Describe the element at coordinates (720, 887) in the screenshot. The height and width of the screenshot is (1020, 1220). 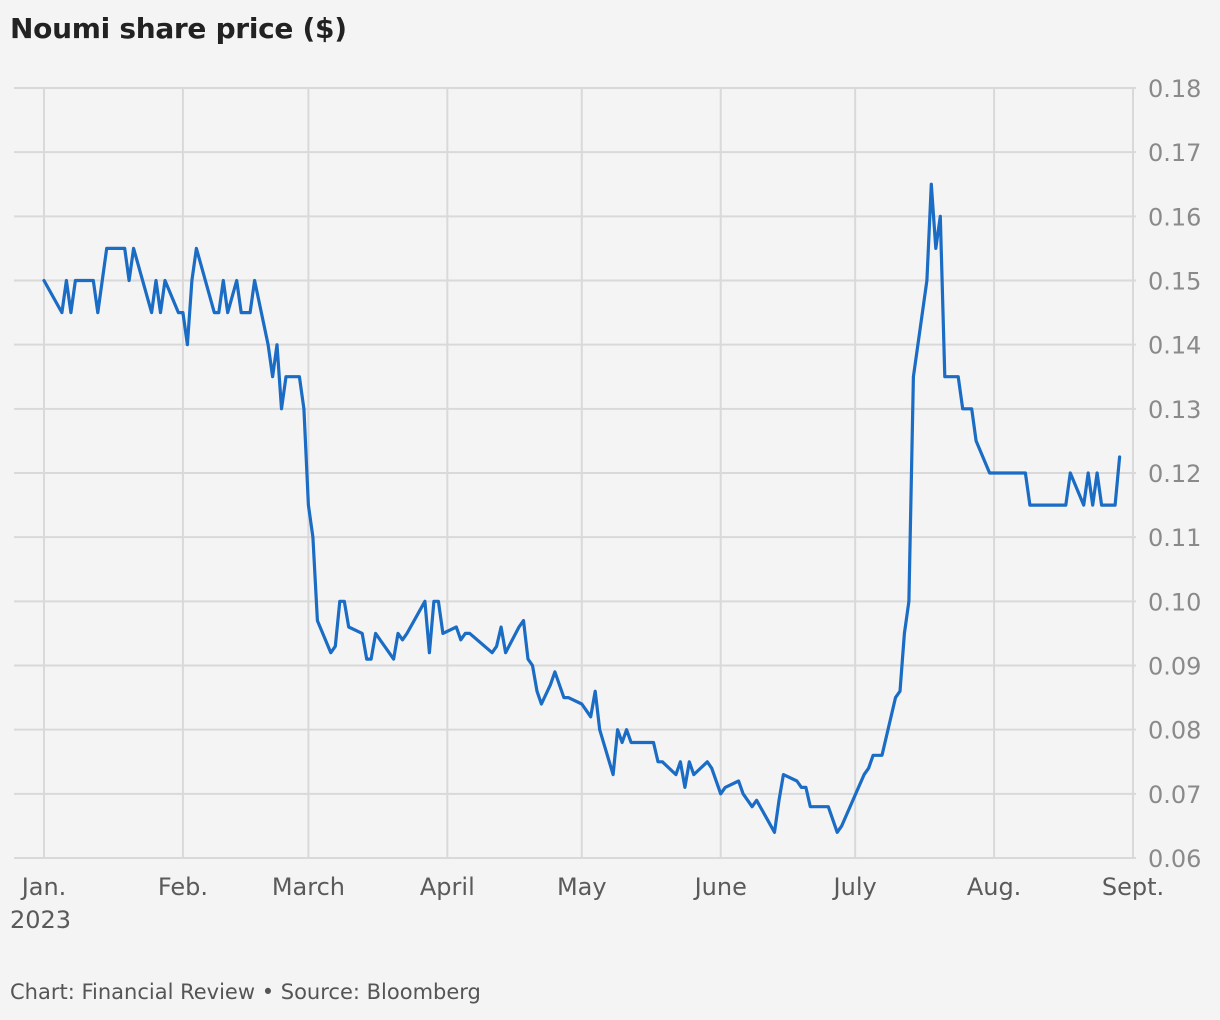
I see `x-tick-label: June` at that location.